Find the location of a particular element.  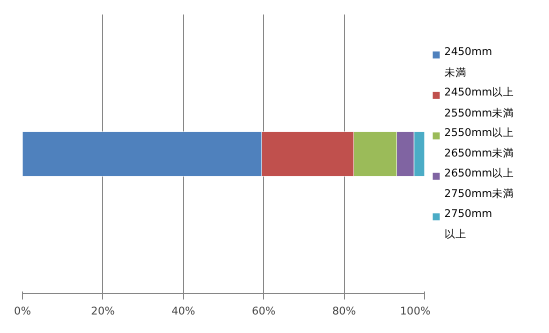

x-tick-label: 60% is located at coordinates (264, 311).